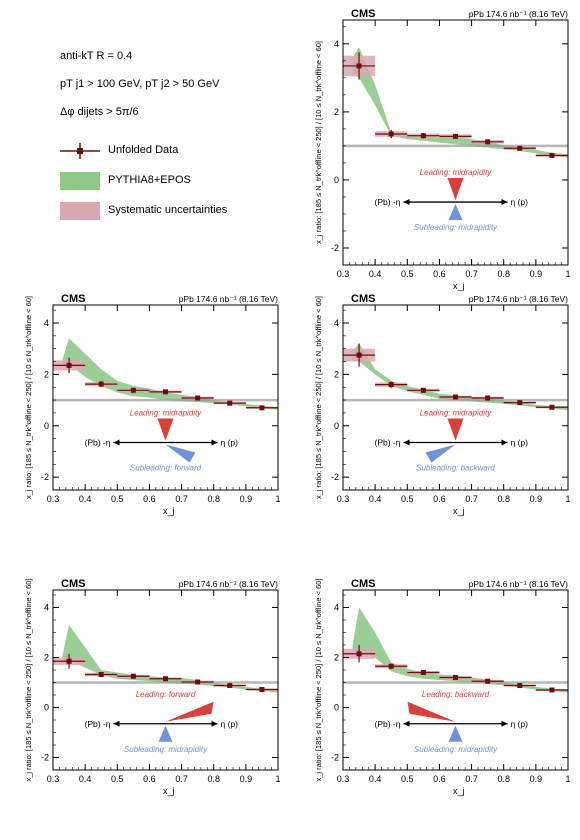 The width and height of the screenshot is (580, 840). Describe the element at coordinates (180, 151) in the screenshot. I see `legend-entry-data: Unfolded Data` at that location.